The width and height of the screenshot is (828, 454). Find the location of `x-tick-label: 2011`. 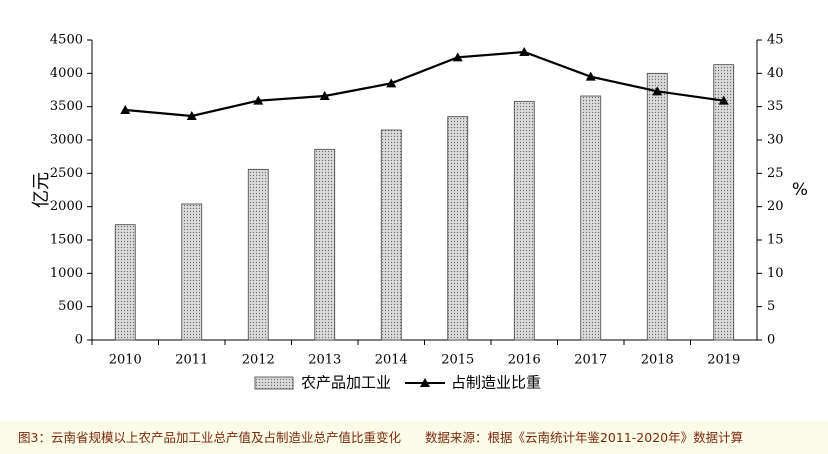

x-tick-label: 2011 is located at coordinates (191, 360).